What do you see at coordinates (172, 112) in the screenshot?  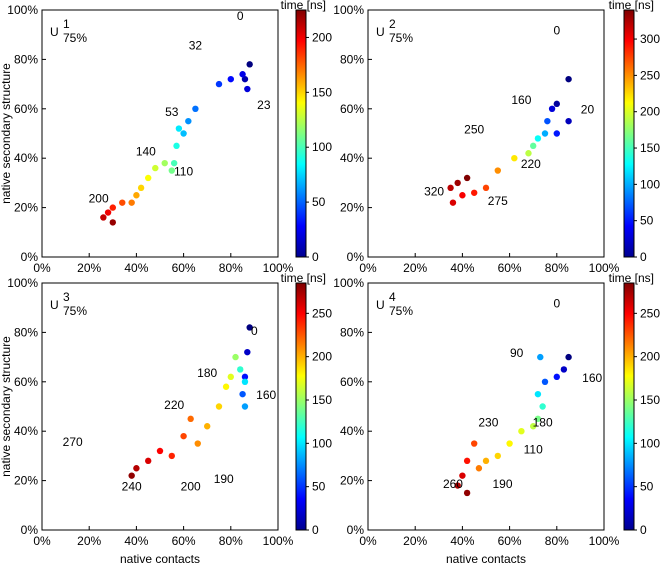 I see `time-annotation: 53` at bounding box center [172, 112].